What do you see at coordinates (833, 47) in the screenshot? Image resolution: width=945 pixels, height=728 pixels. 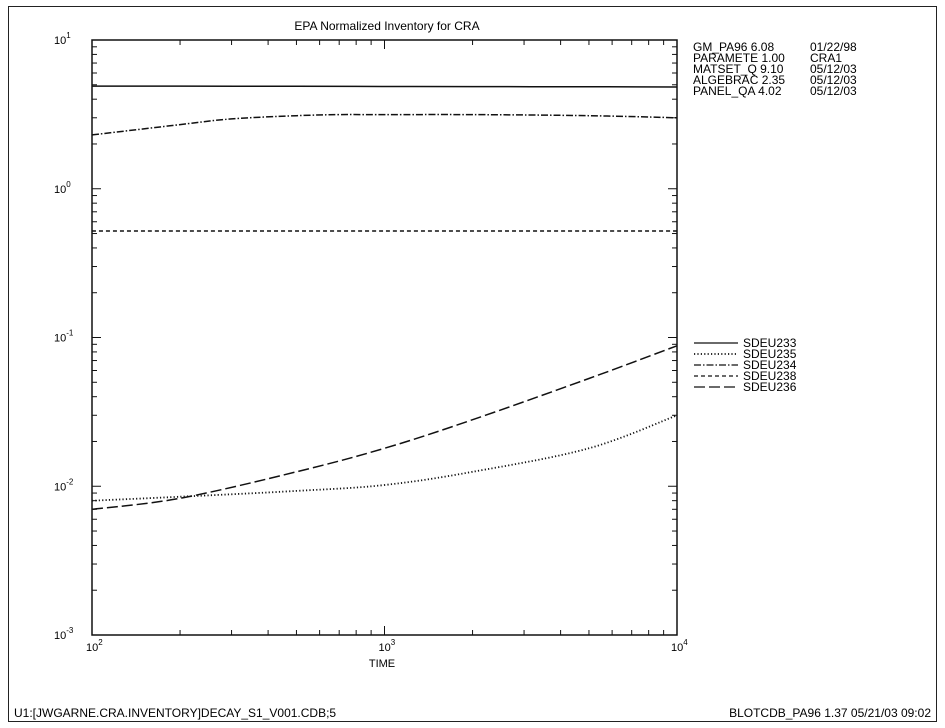 I see `info-version: 01/22/98` at bounding box center [833, 47].